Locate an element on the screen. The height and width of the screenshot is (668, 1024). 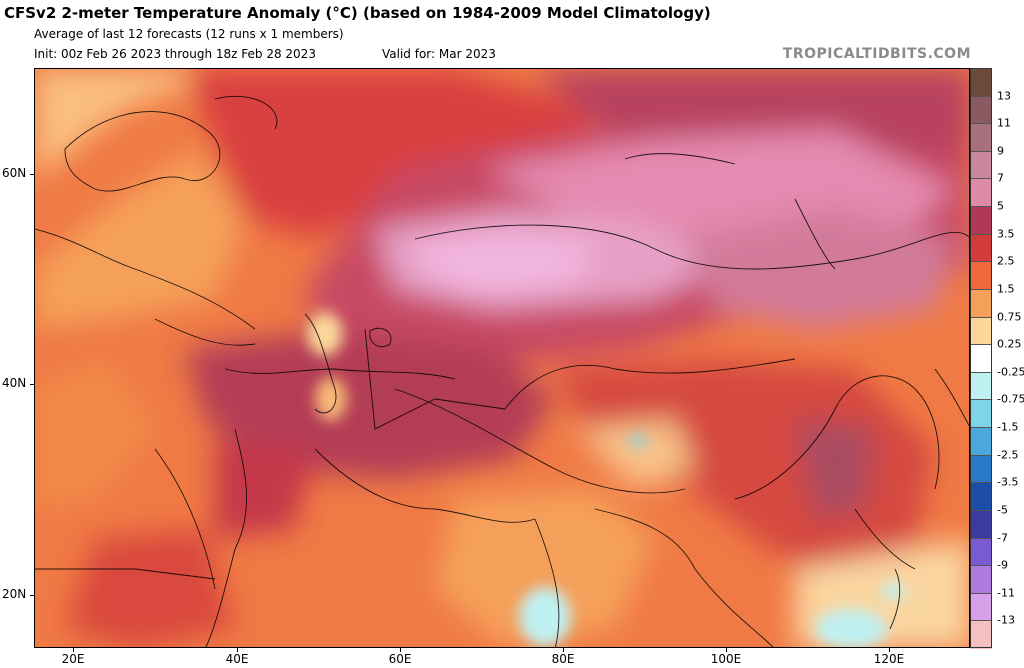
lon-label-80e: 80E is located at coordinates (563, 659).